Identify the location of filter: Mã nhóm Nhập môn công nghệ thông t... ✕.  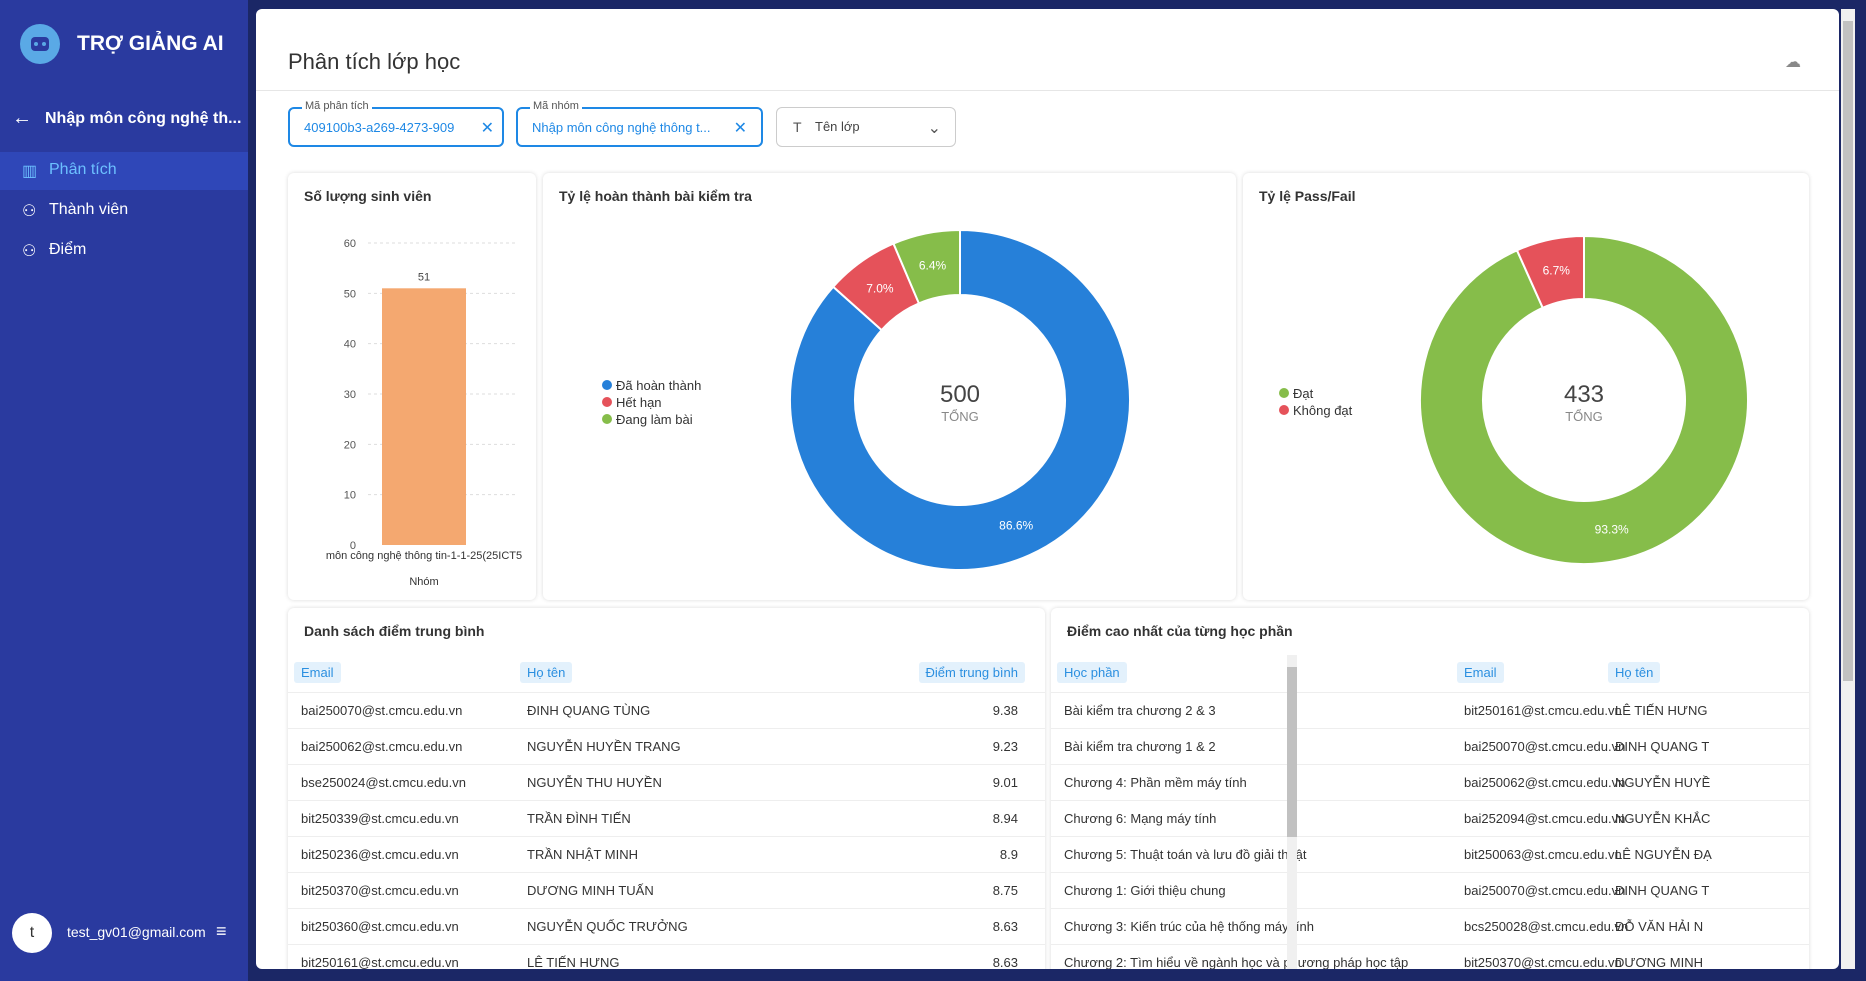
(639, 123).